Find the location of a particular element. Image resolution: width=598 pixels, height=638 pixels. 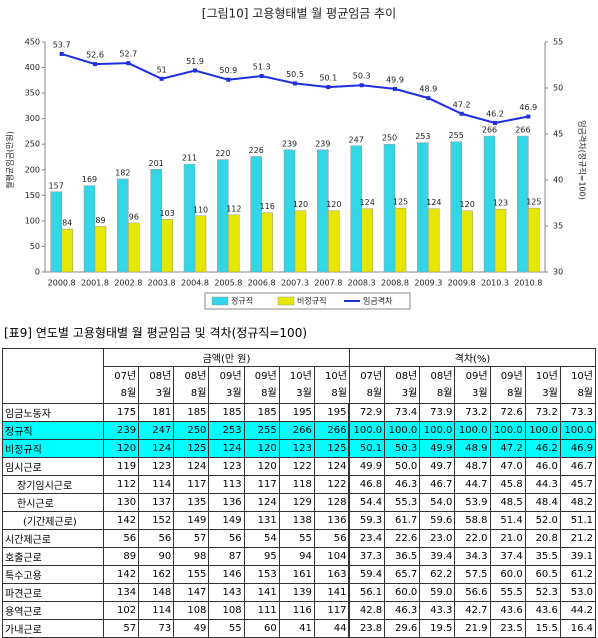

amount-cell: 136 is located at coordinates (226, 502).